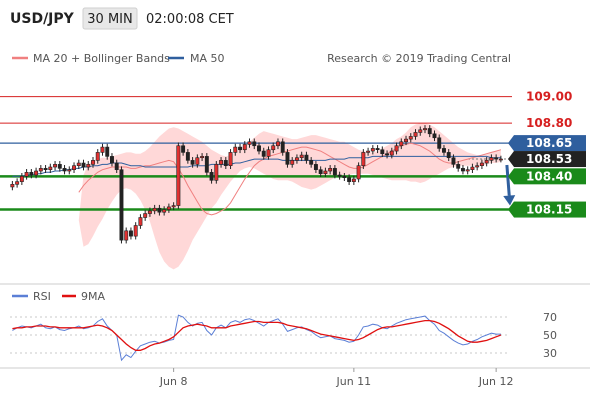 Image resolution: width=590 pixels, height=404 pixels. What do you see at coordinates (550, 317) in the screenshot?
I see `rsi-tick-label: 70` at bounding box center [550, 317].